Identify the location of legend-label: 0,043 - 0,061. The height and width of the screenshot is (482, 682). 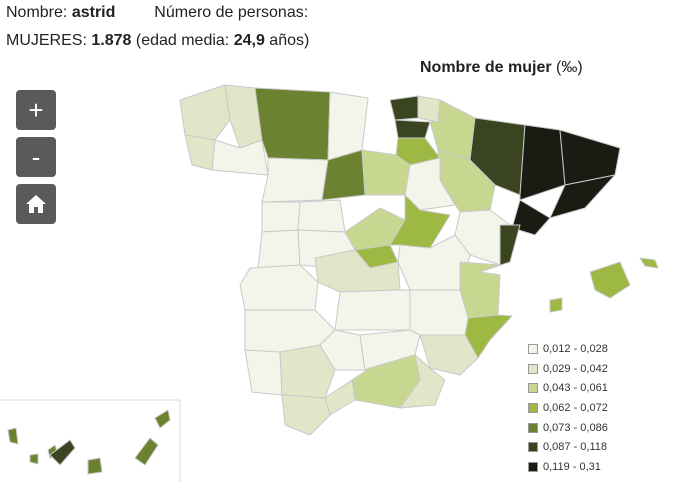
(575, 388).